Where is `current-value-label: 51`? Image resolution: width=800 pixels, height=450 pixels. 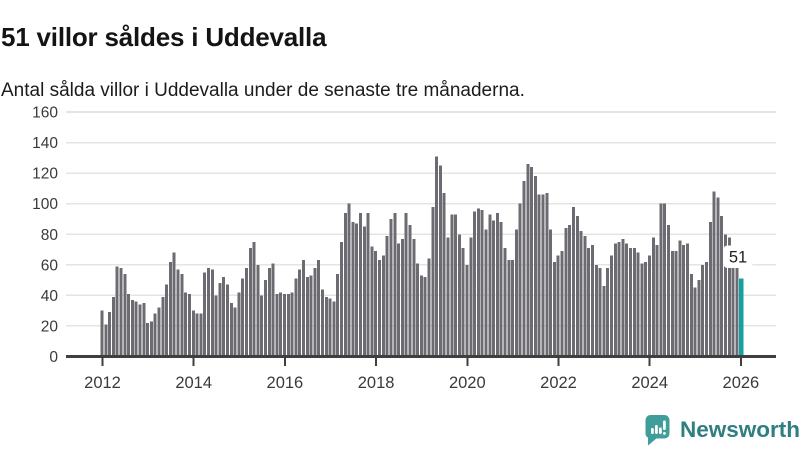
current-value-label: 51 is located at coordinates (738, 261).